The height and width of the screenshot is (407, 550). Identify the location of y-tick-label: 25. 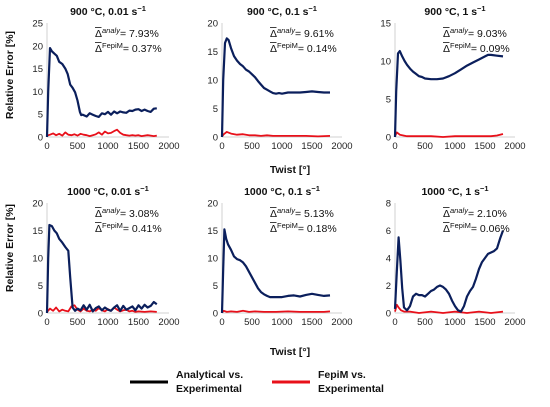
(37, 24).